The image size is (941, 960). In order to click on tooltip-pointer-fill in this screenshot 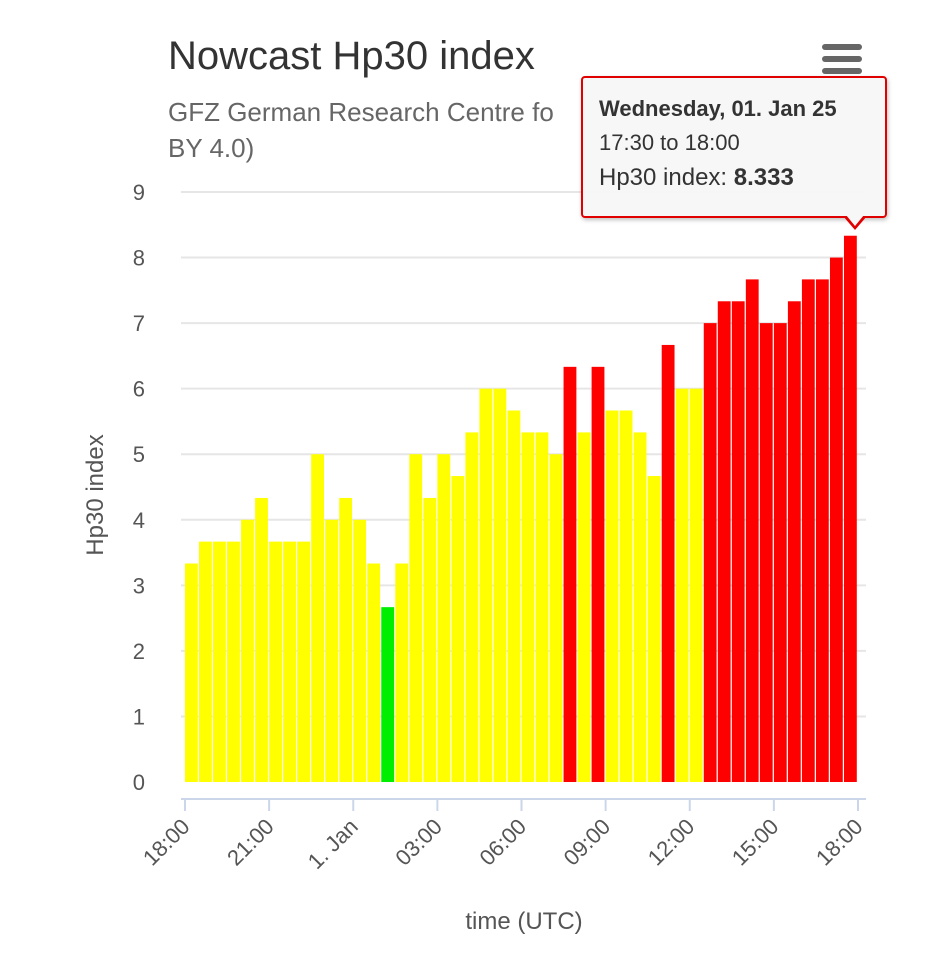, I will do `click(855, 220)`.